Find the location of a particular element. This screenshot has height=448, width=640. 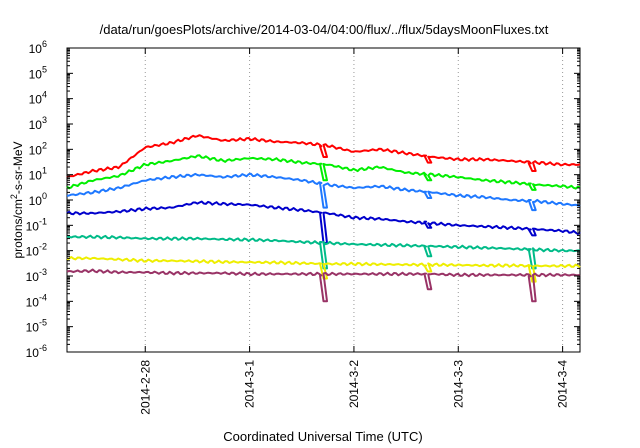

y-tick-label: 10⁻⁶ is located at coordinates (36, 351).